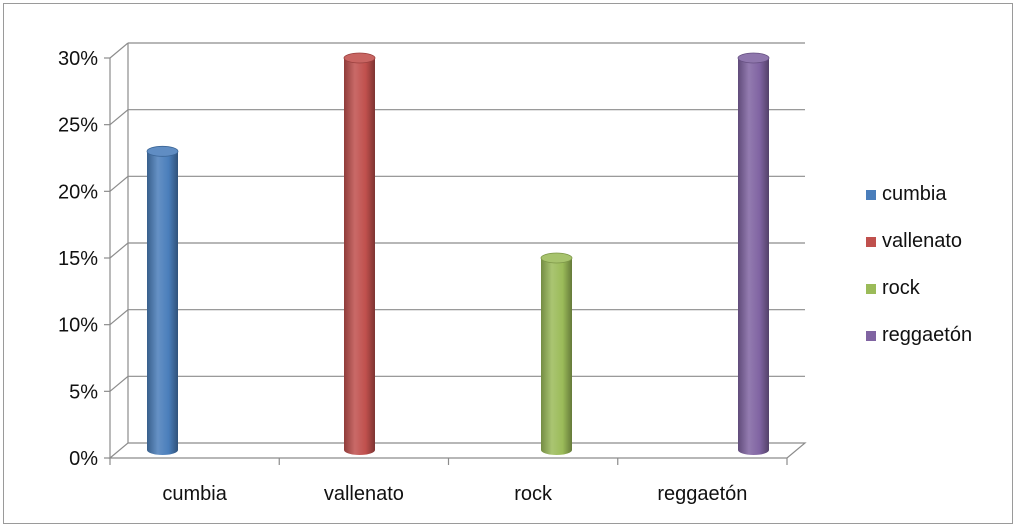 The width and height of the screenshot is (1018, 529). I want to click on legend-label: reggaetón, so click(927, 335).